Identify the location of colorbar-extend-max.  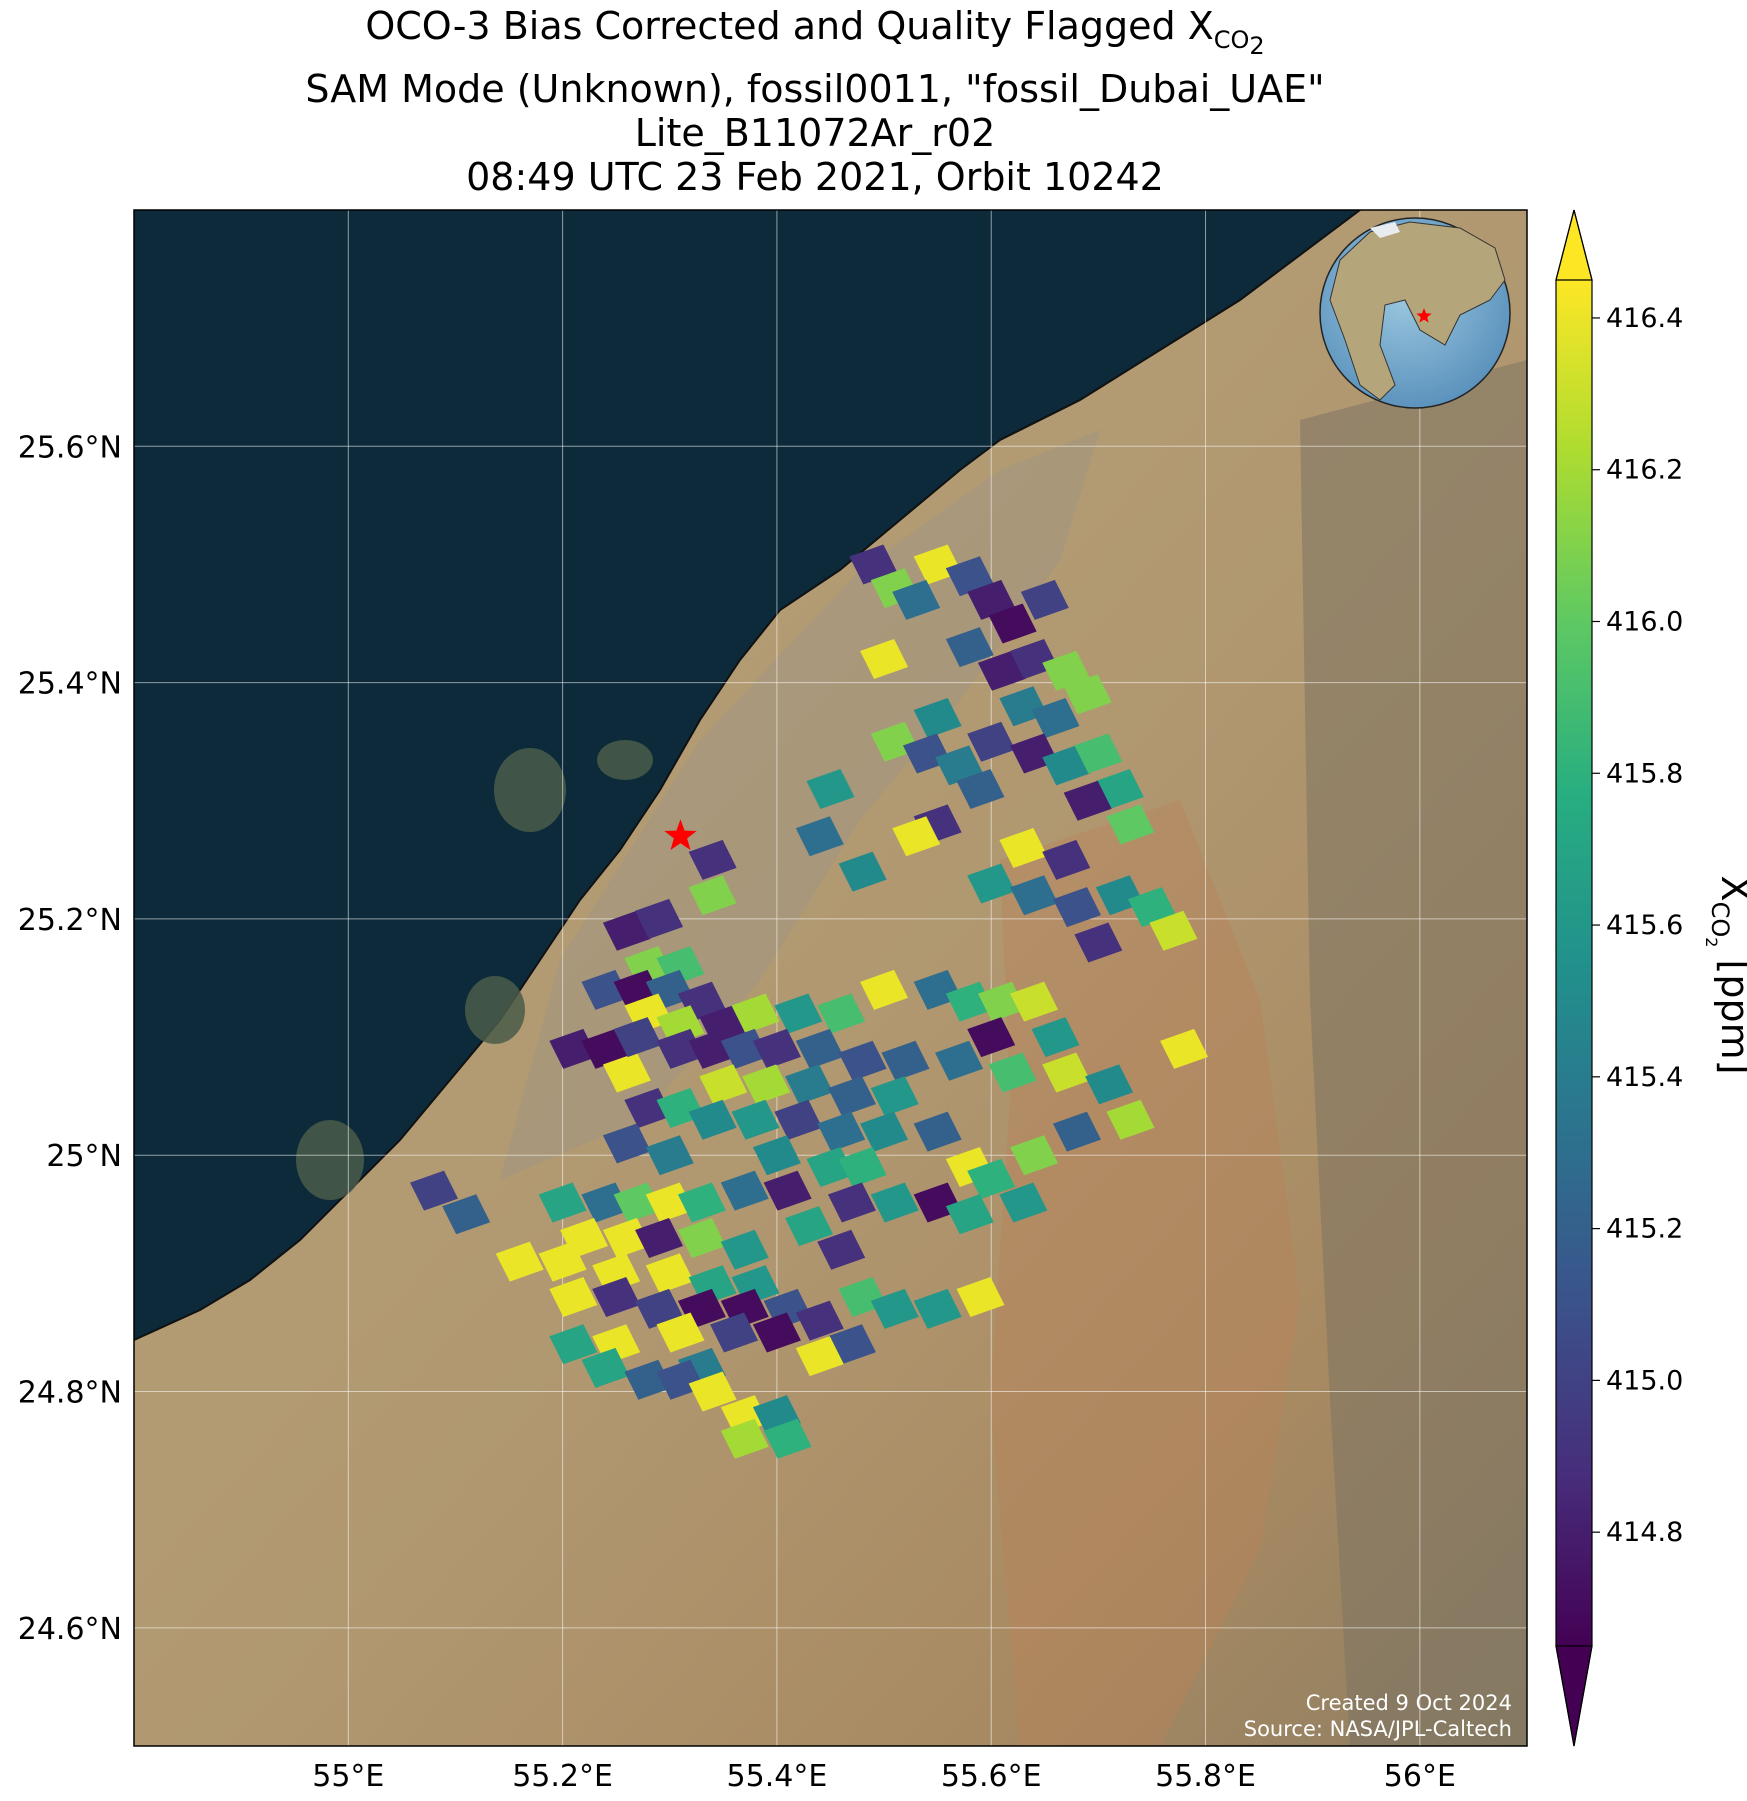
(1574, 245).